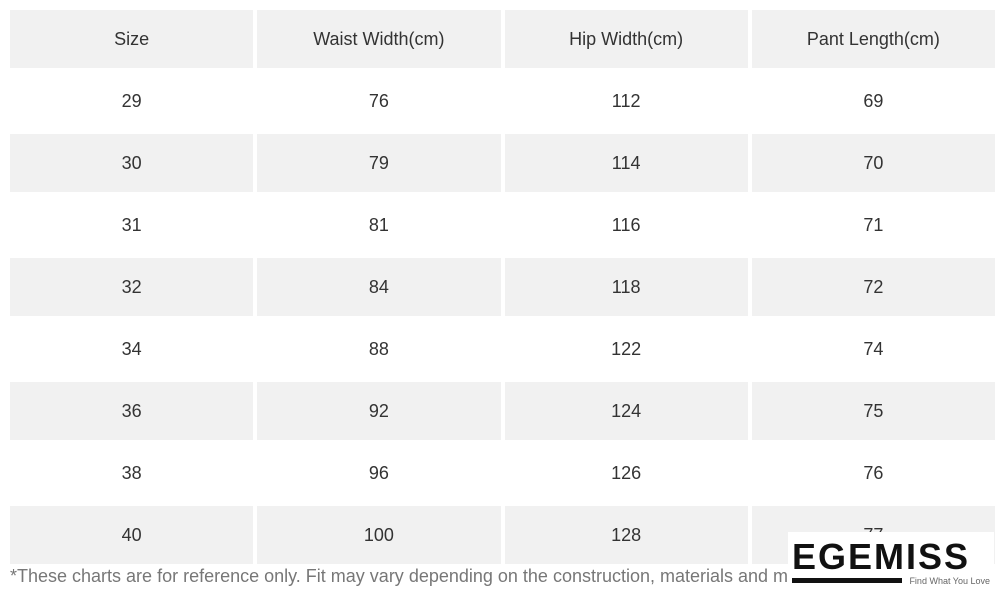 The width and height of the screenshot is (1000, 596). Describe the element at coordinates (132, 535) in the screenshot. I see `table-cell: 40` at that location.